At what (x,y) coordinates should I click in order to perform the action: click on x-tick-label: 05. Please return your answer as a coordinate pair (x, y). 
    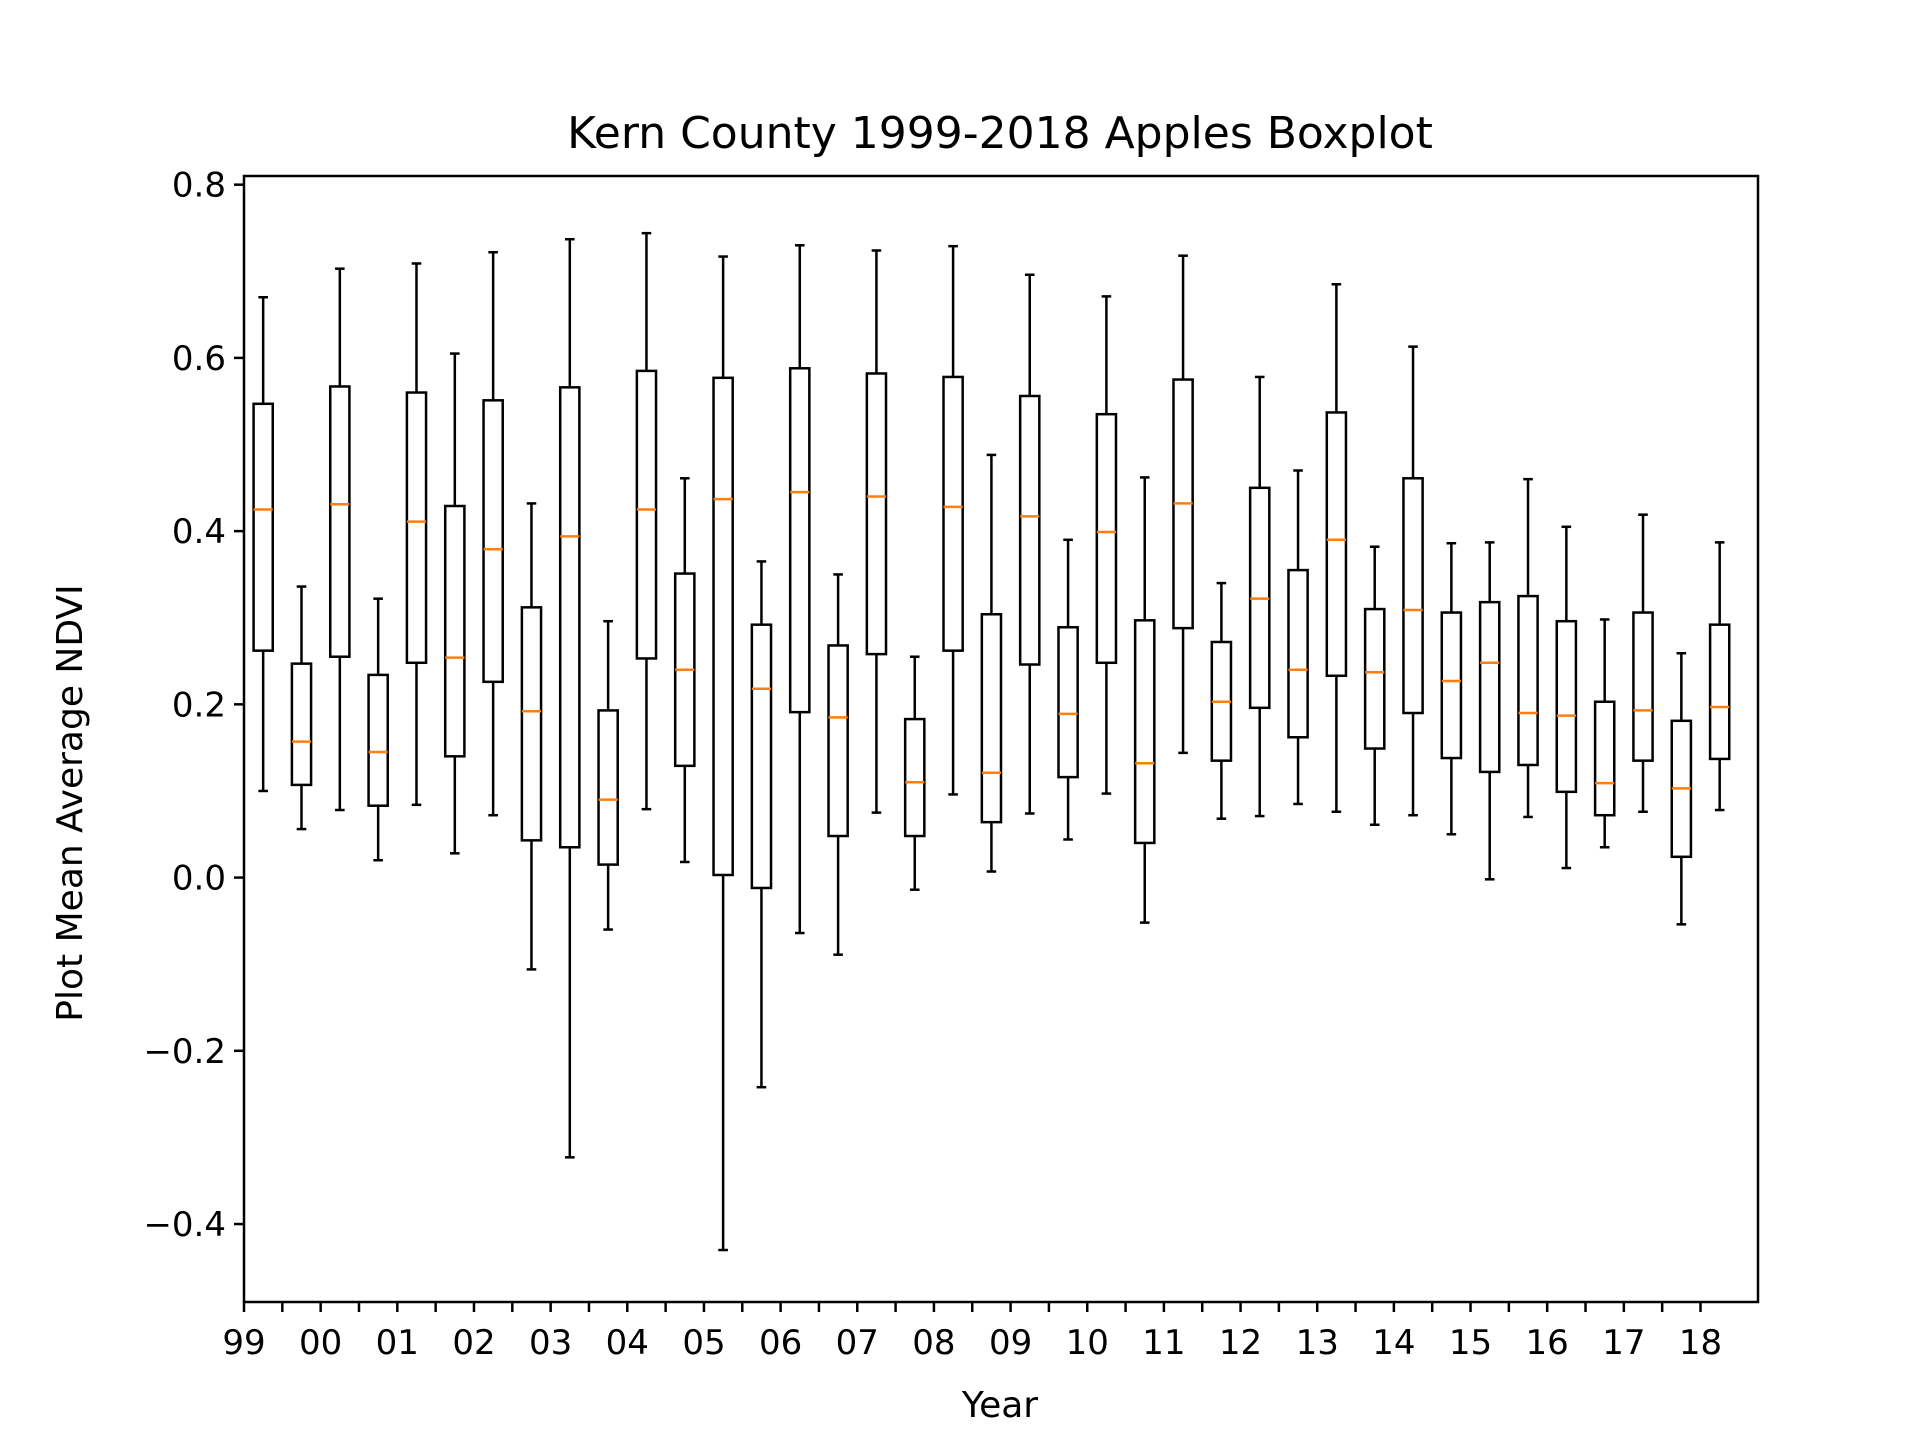
    Looking at the image, I should click on (703, 1343).